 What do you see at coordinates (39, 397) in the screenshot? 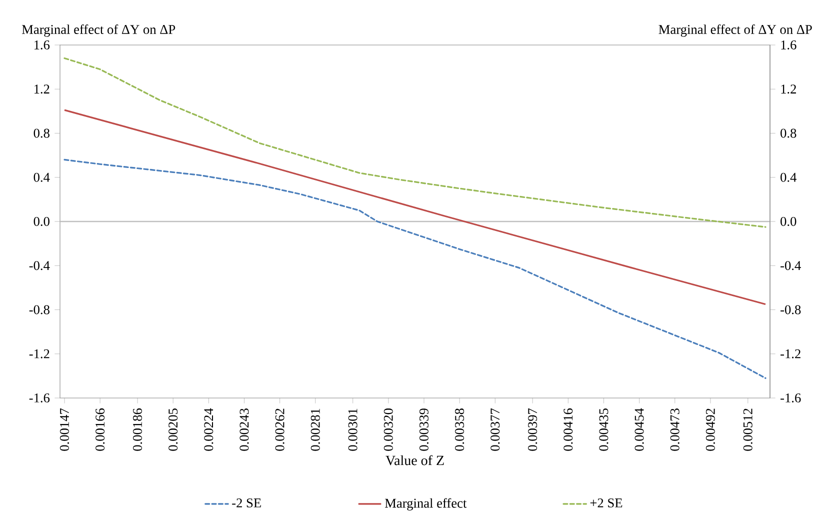
I see `y-tick-label: -1.6` at bounding box center [39, 397].